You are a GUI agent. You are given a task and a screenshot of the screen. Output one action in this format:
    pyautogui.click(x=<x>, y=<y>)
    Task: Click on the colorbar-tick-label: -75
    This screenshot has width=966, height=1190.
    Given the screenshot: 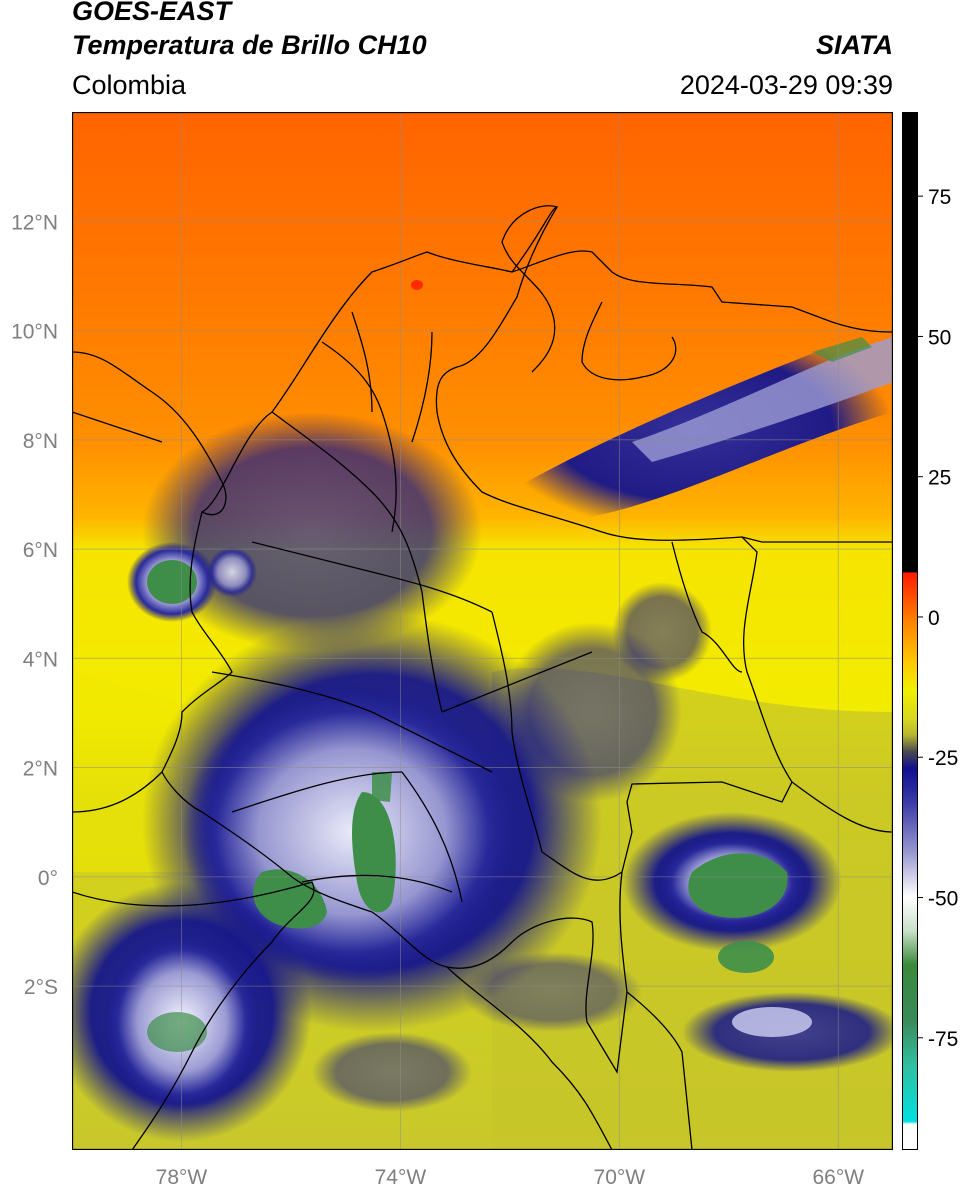 What is the action you would take?
    pyautogui.click(x=943, y=1039)
    